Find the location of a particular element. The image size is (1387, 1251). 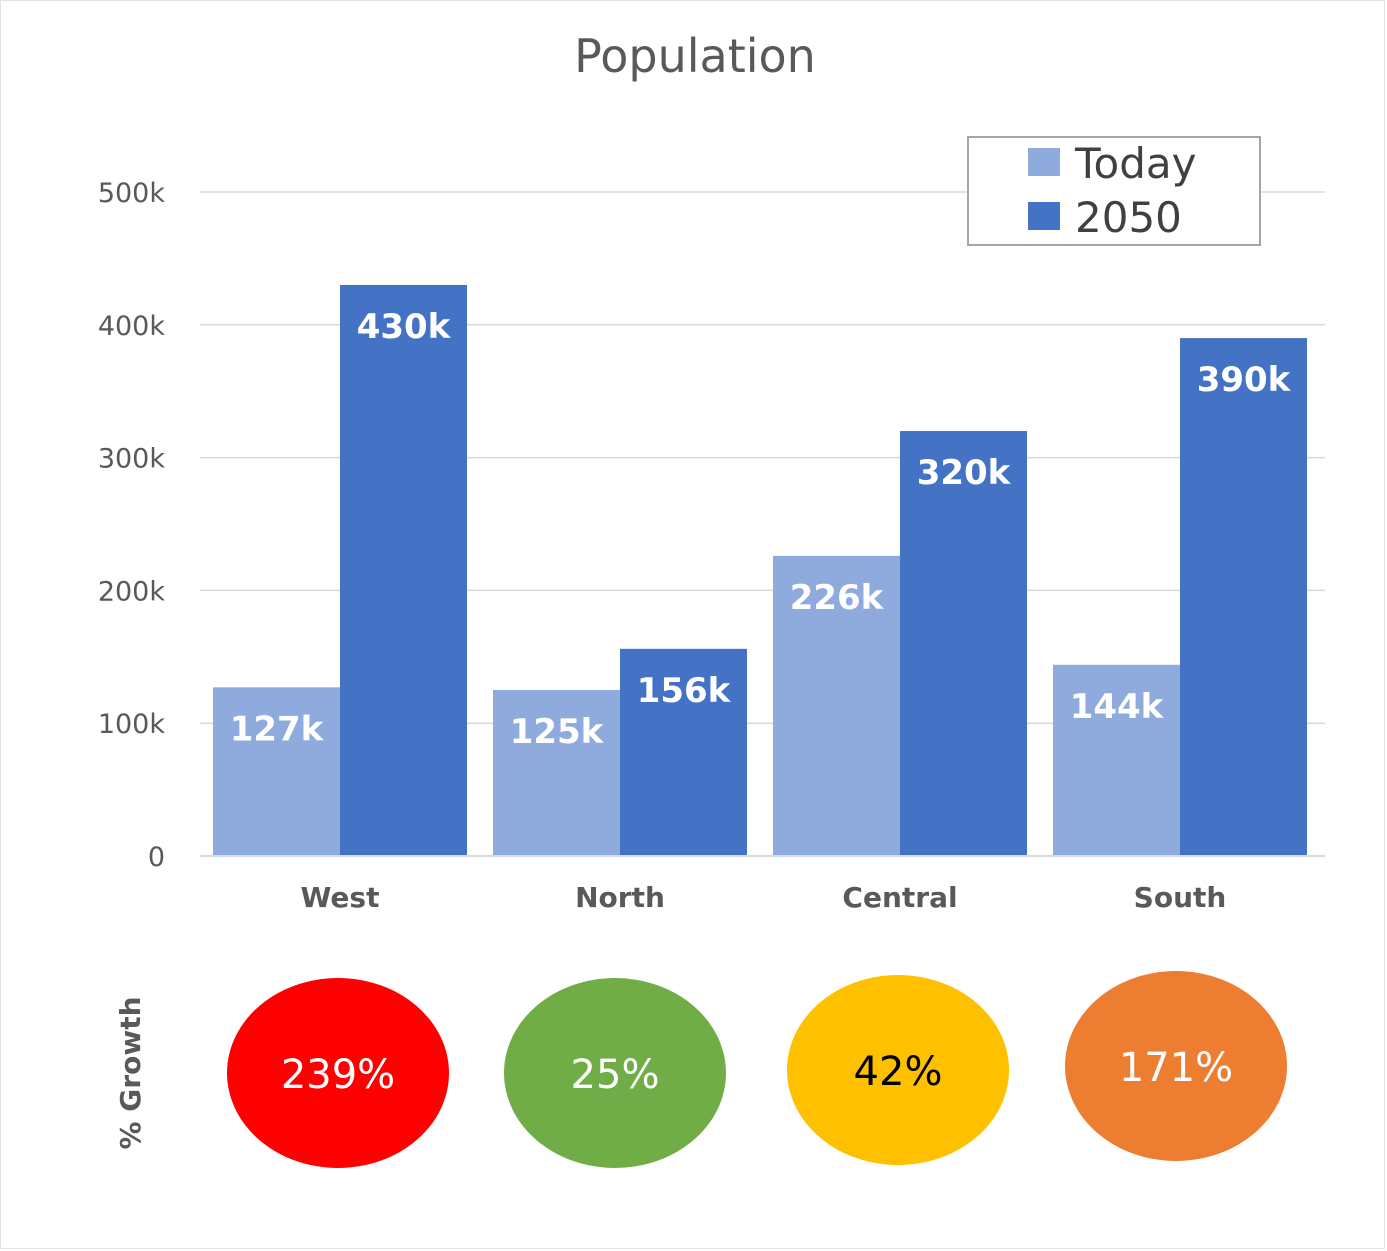

bar-today-north is located at coordinates (556, 773).